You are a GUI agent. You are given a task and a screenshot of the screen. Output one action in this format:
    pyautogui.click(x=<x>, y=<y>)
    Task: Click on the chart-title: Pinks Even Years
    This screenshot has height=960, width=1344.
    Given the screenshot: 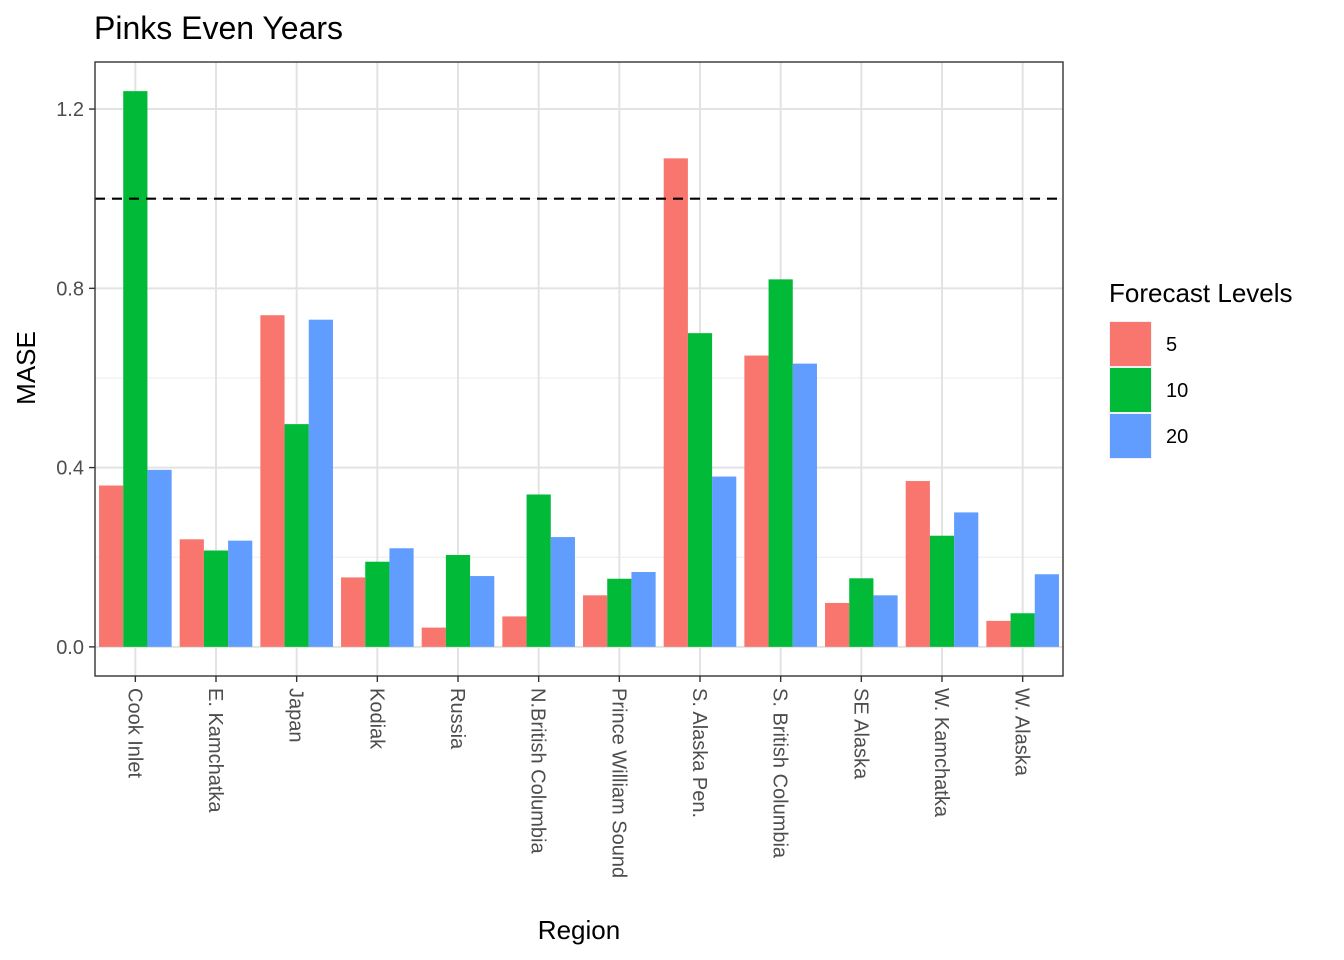 What is the action you would take?
    pyautogui.click(x=218, y=28)
    